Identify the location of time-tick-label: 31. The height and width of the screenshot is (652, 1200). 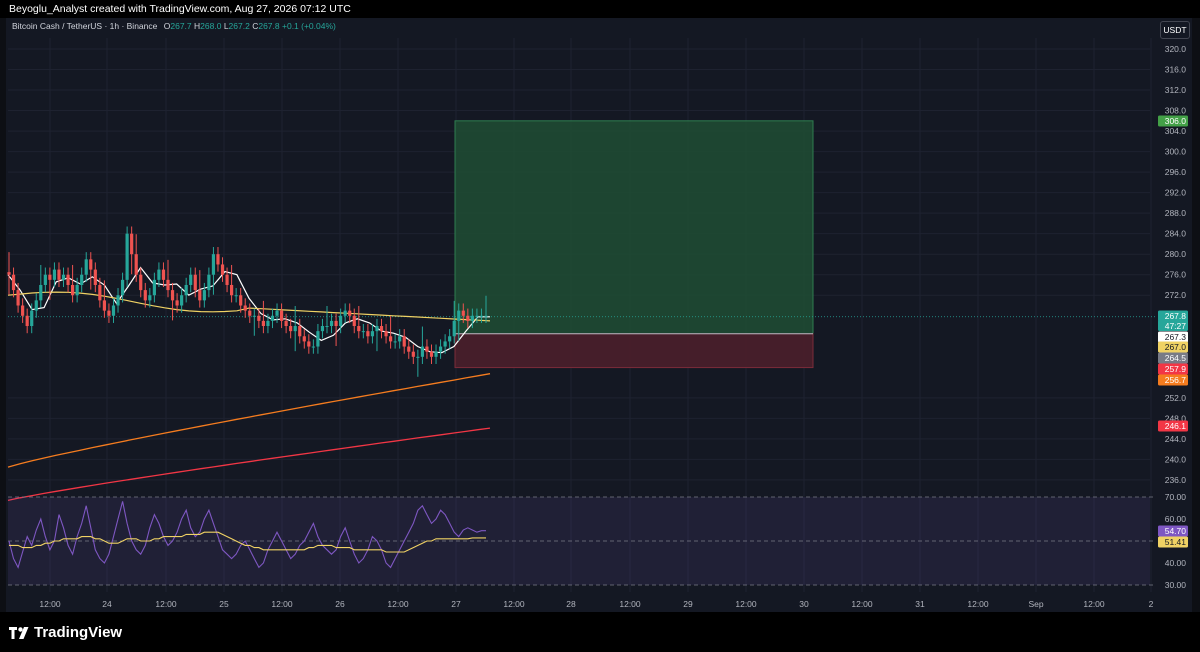
(920, 604).